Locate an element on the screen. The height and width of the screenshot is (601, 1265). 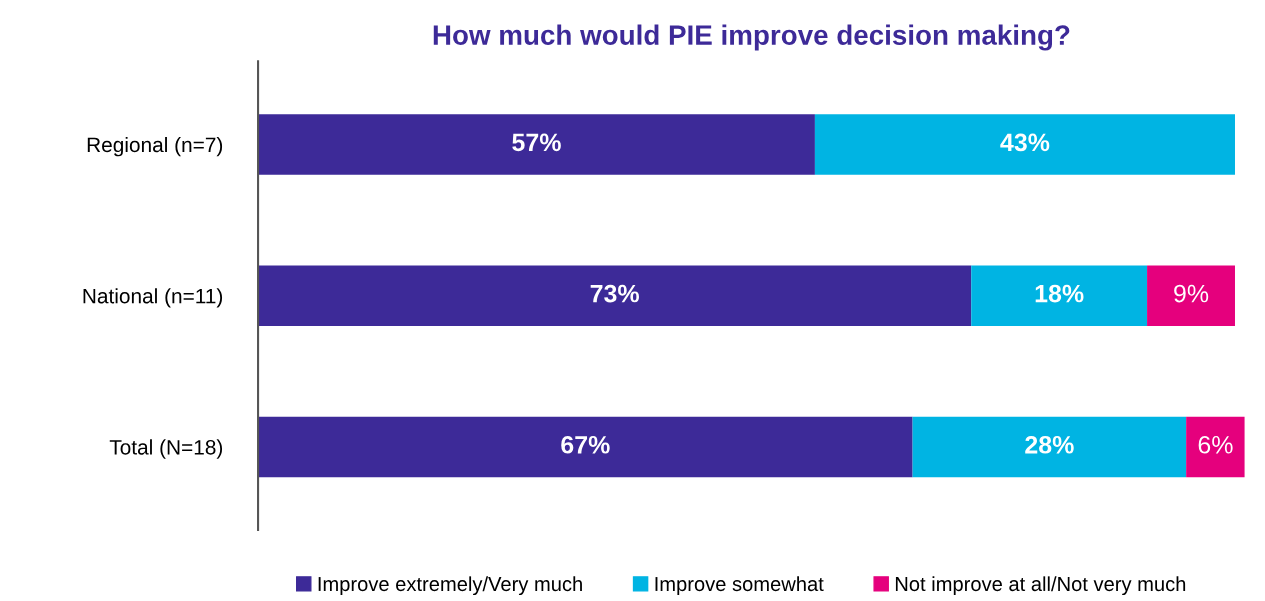
y-tick-label: Total (N=18) is located at coordinates (166, 449).